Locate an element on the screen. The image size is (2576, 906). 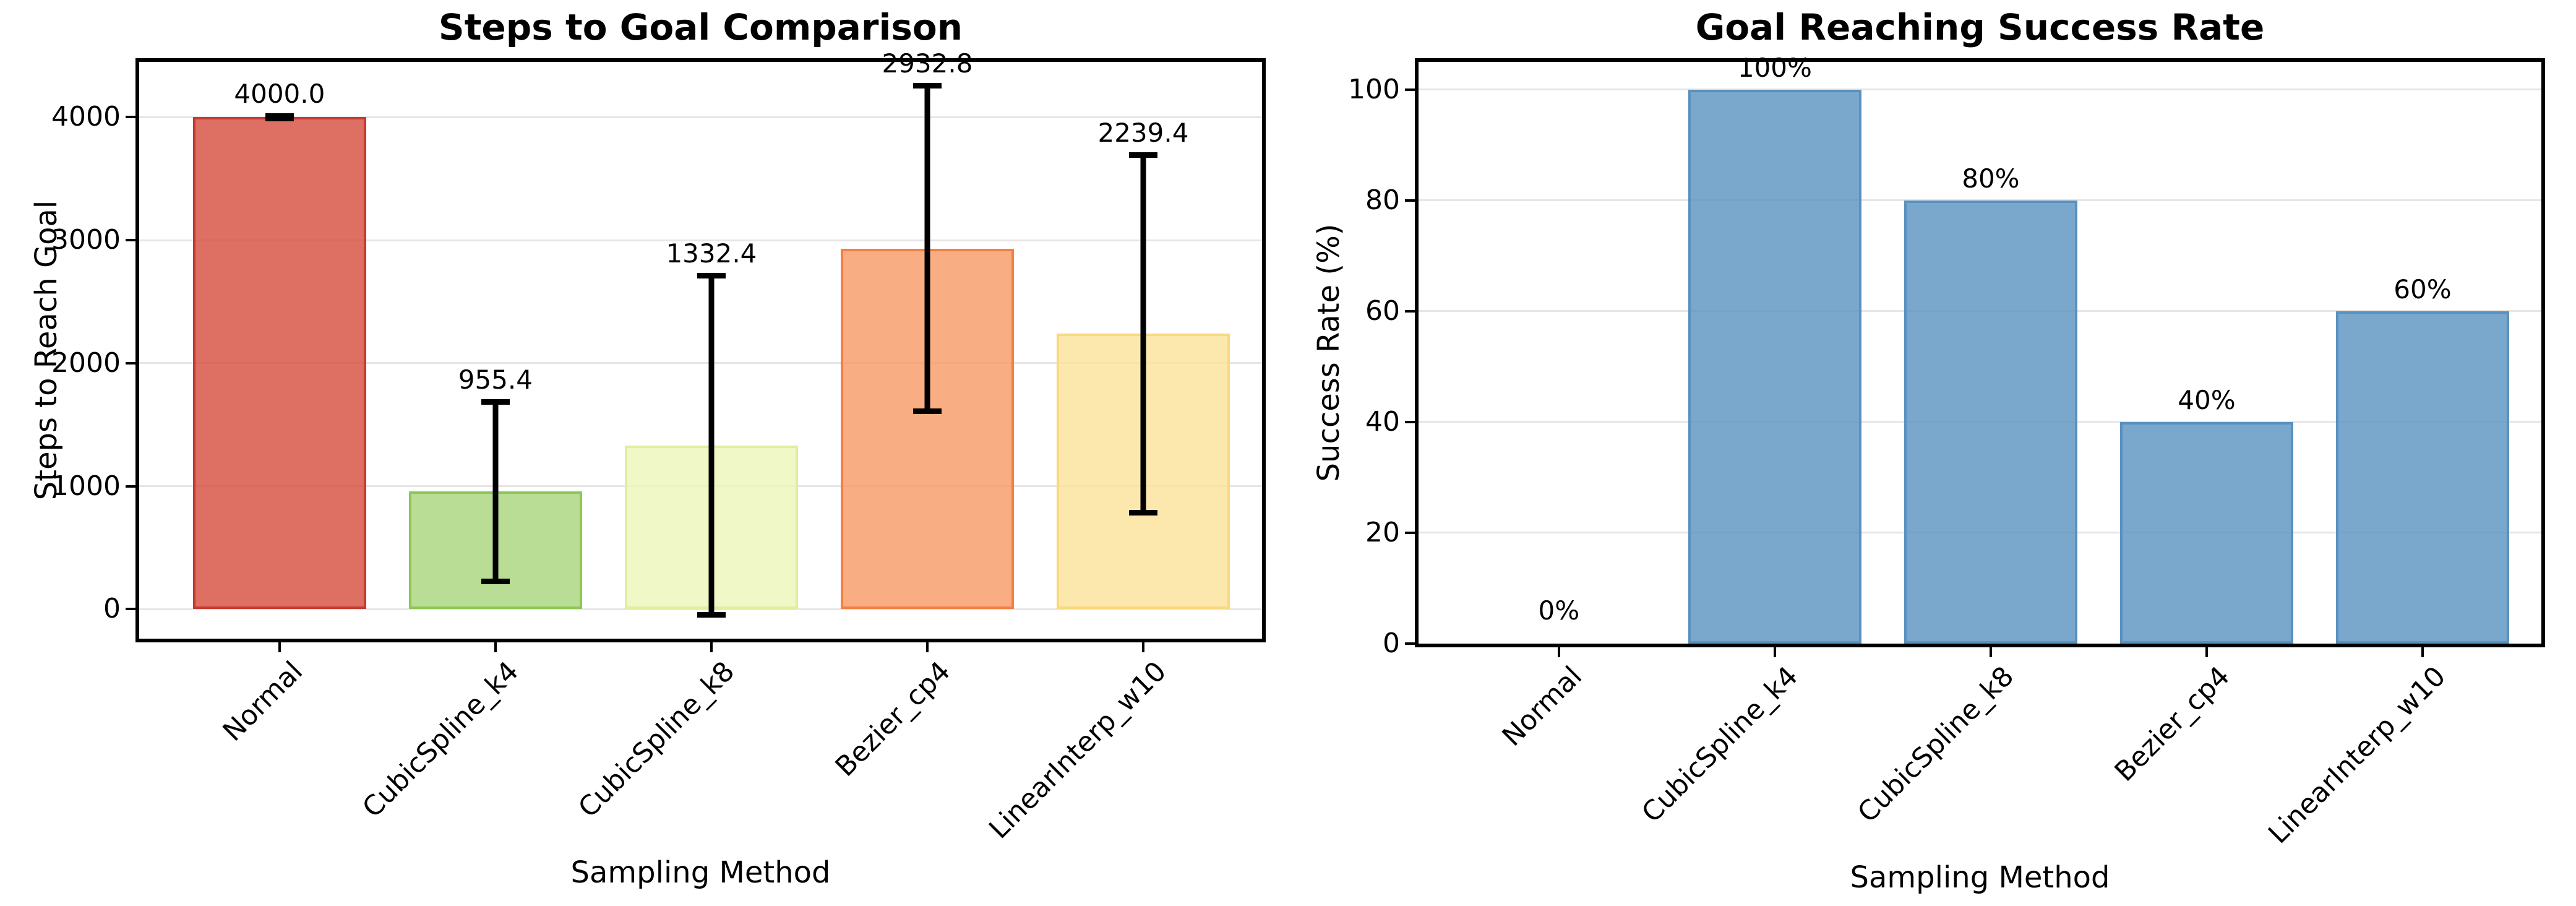
y-tick-label: 1000 is located at coordinates (86, 486).